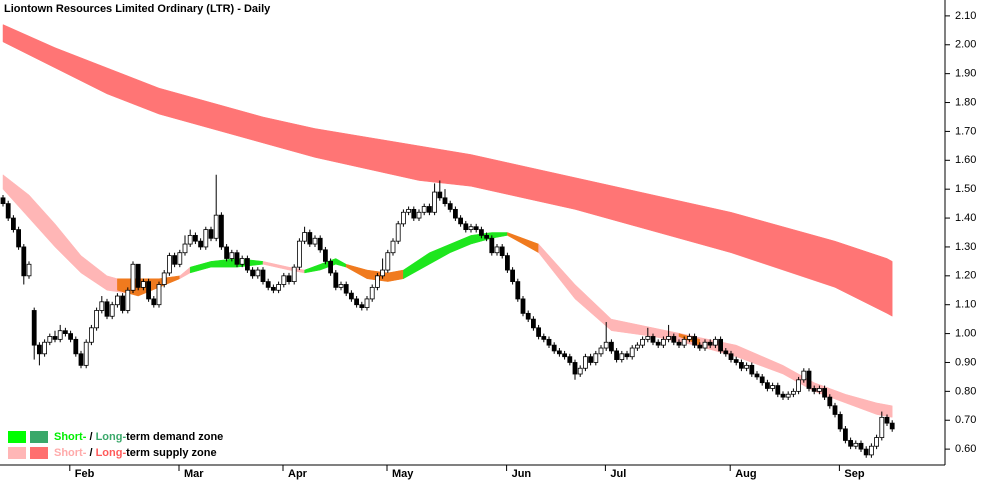  What do you see at coordinates (965, 160) in the screenshot?
I see `y-tick-label: 1.60` at bounding box center [965, 160].